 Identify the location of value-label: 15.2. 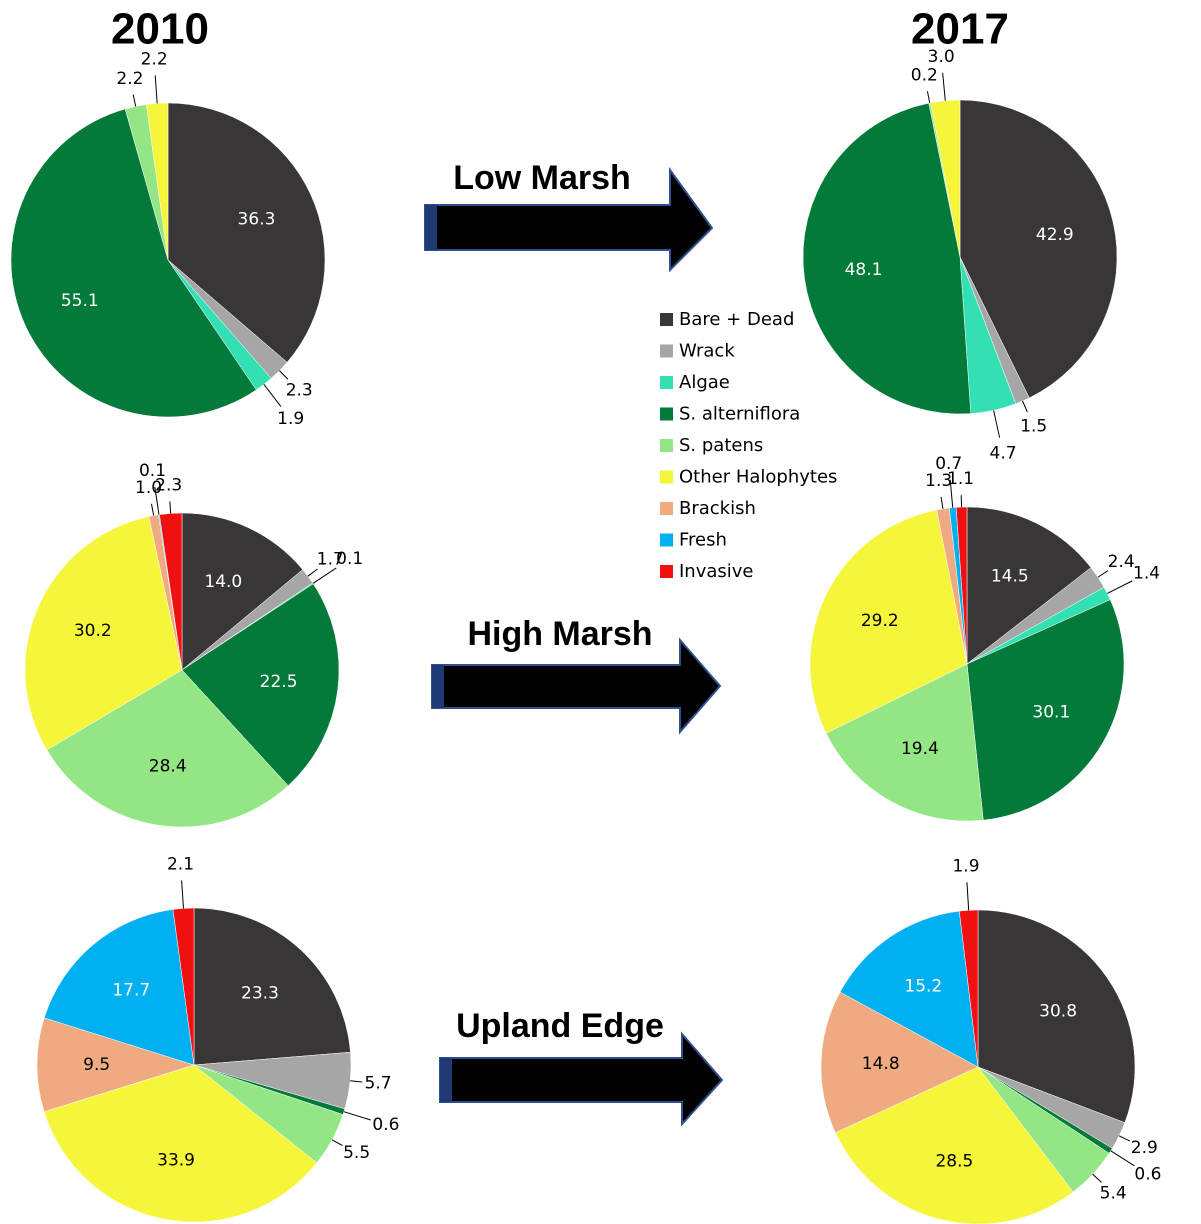
(923, 986).